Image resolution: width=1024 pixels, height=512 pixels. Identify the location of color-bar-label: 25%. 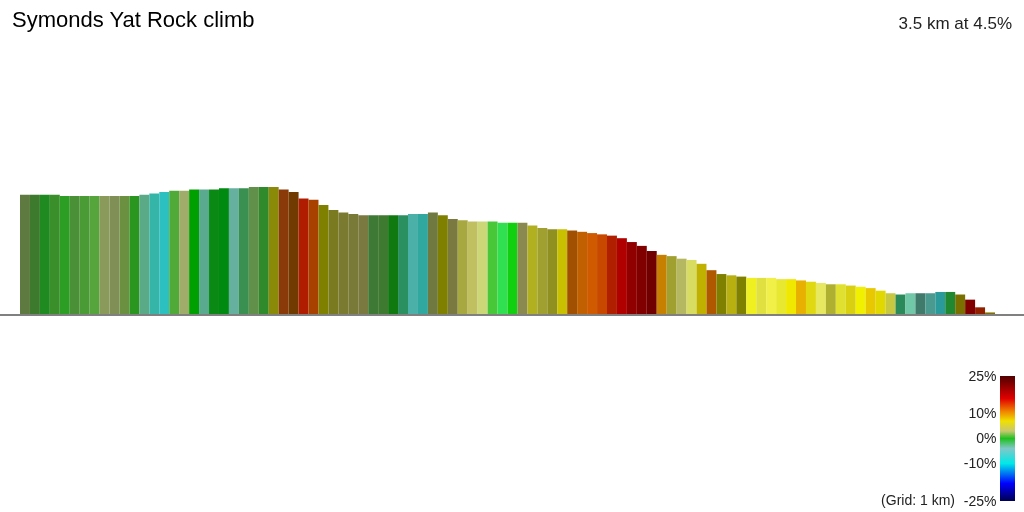
(982, 375).